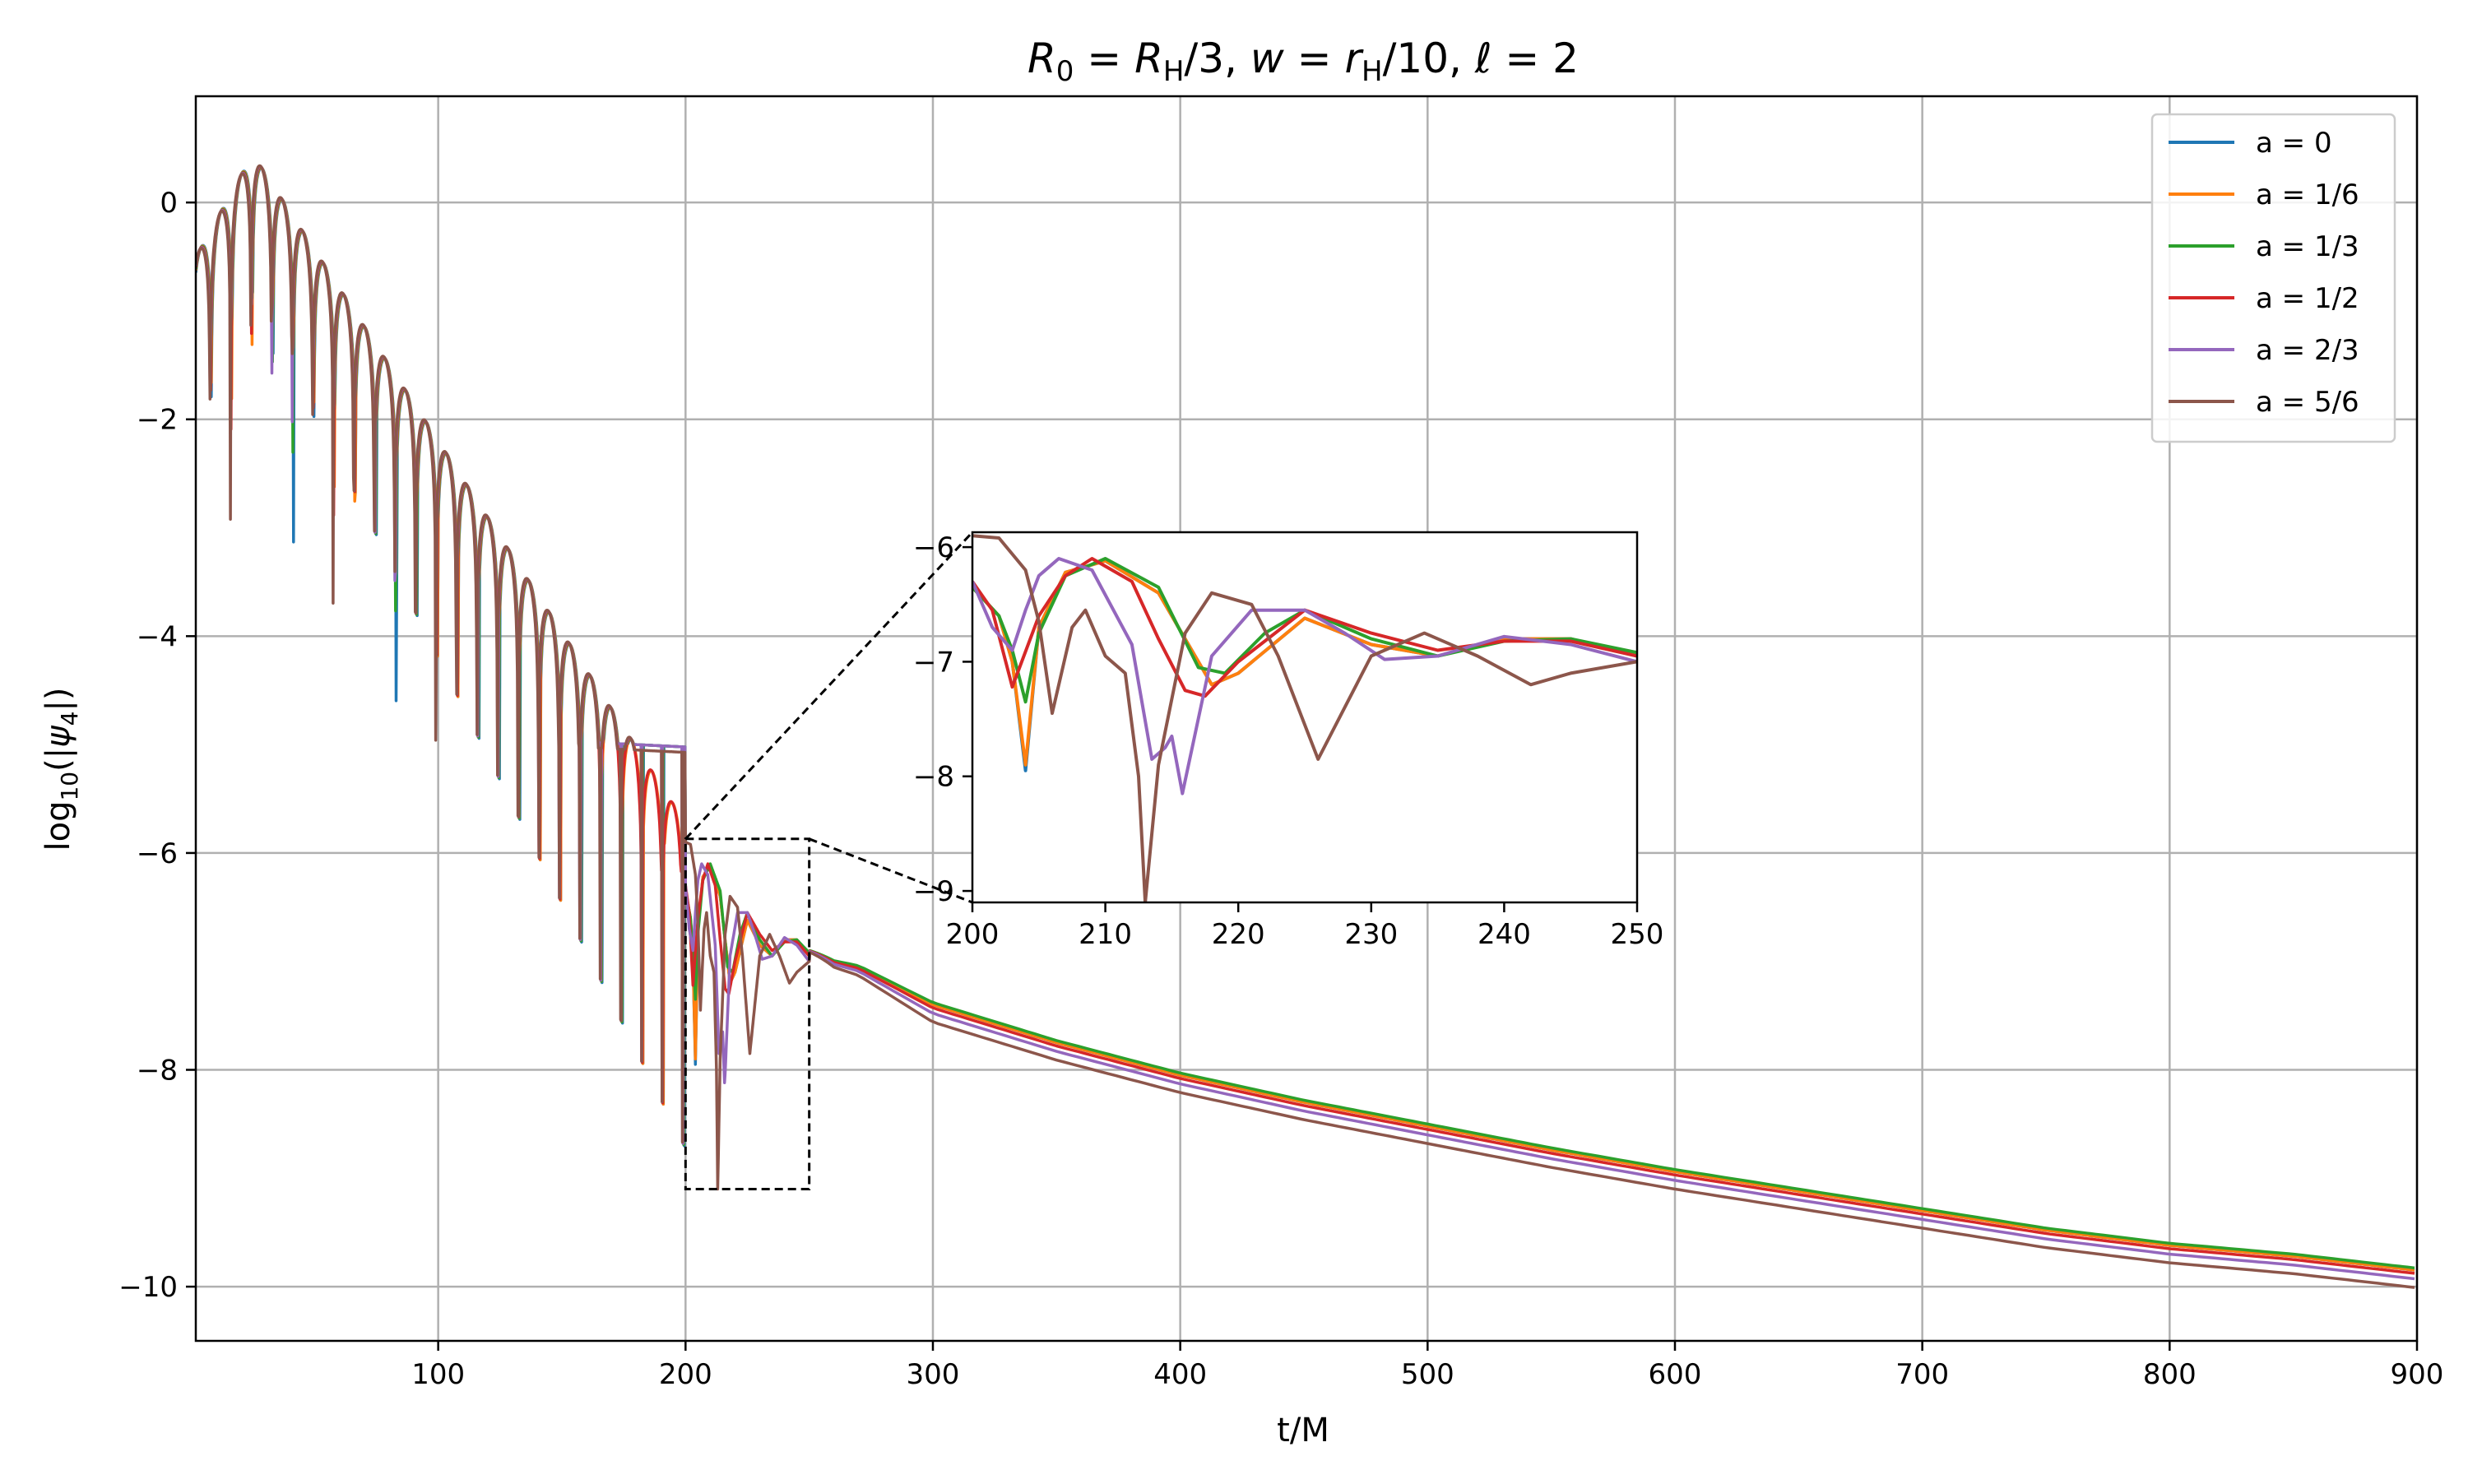 This screenshot has width=2468, height=1484. Describe the element at coordinates (157, 745) in the screenshot. I see `y-axis-ticks: 0 −2 −4 −6 −8 −10` at that location.